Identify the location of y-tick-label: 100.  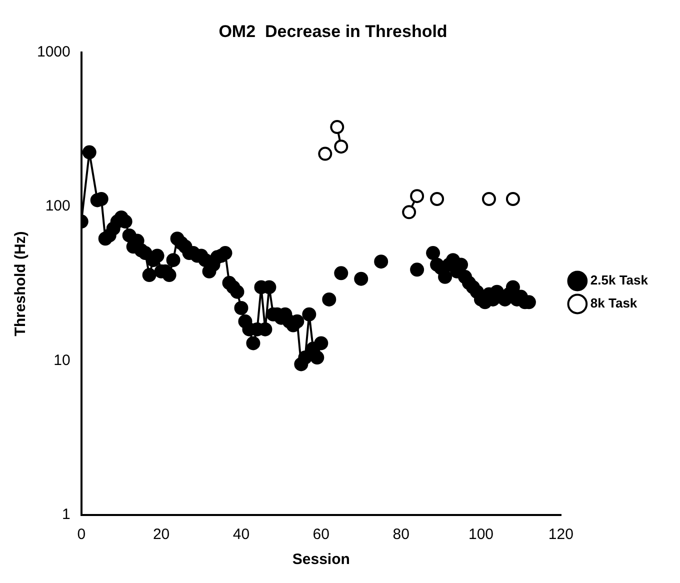
(57, 206).